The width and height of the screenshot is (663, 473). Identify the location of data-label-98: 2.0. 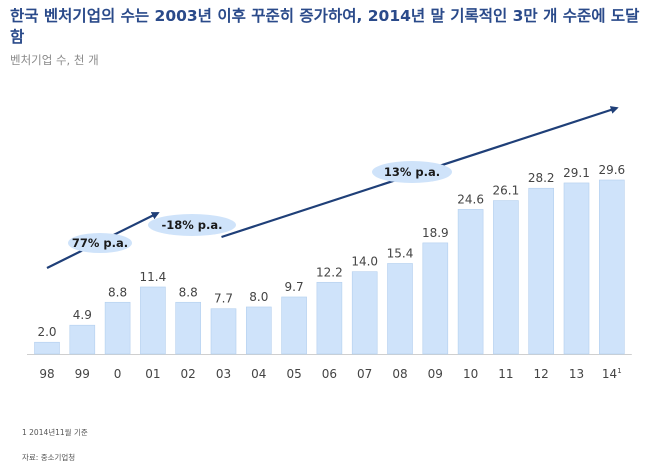
(46, 332).